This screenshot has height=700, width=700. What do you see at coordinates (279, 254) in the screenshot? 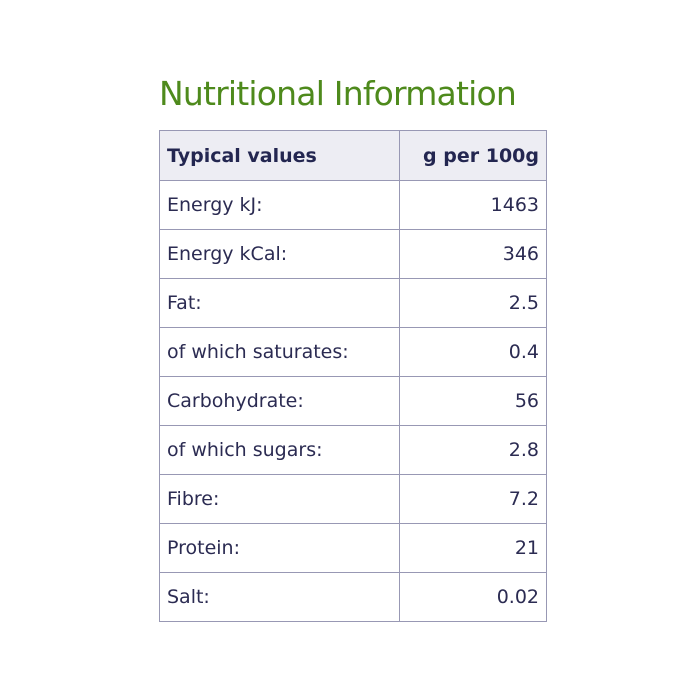
I see `row-label: Energy kCal:` at bounding box center [279, 254].